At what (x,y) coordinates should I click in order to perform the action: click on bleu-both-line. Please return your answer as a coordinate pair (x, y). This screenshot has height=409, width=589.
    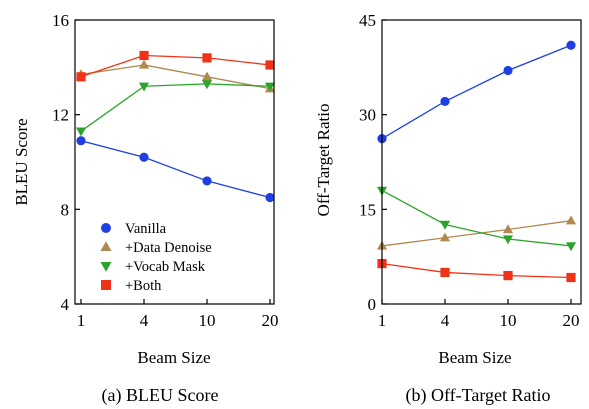
    Looking at the image, I should click on (175, 66).